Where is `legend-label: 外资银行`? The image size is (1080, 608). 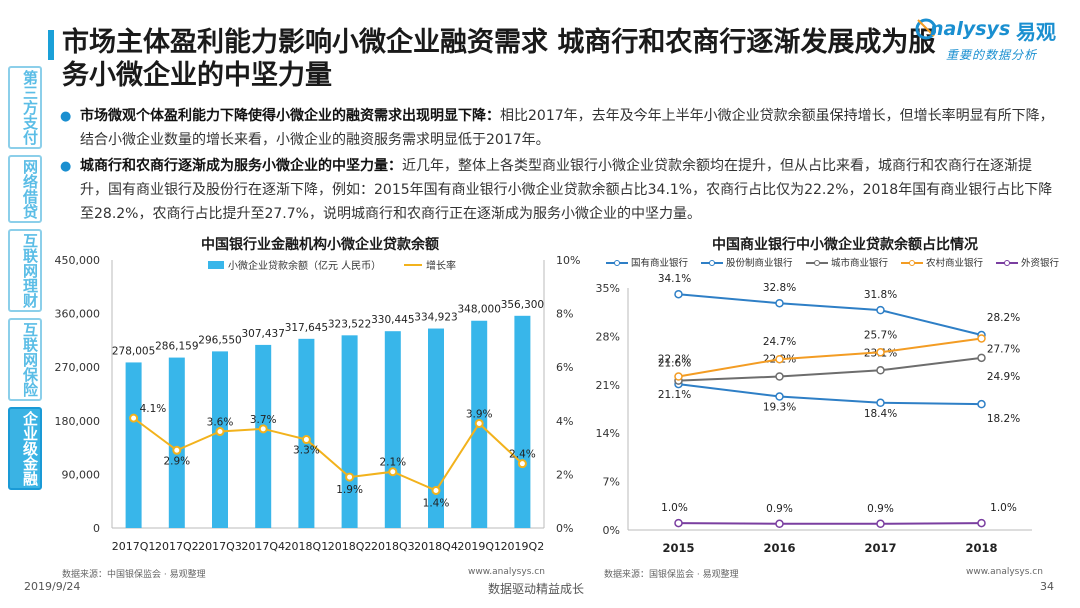
legend-label: 外资银行 is located at coordinates (1040, 263).